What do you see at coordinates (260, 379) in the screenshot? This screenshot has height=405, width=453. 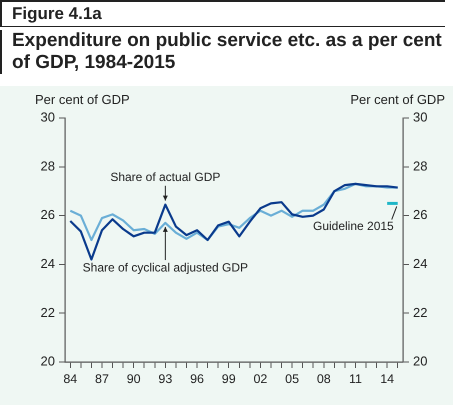 I see `x-tick-label: 02` at bounding box center [260, 379].